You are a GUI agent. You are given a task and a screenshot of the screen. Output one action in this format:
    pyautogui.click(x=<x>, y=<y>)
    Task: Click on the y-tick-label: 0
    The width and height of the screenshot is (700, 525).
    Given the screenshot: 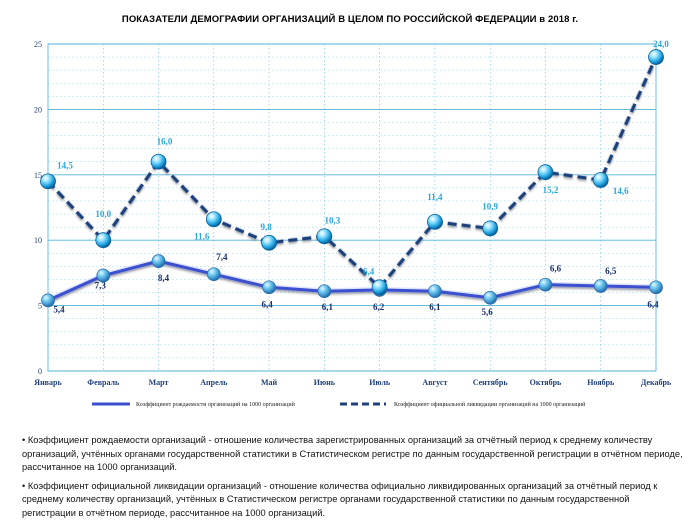 What is the action you would take?
    pyautogui.click(x=40, y=371)
    